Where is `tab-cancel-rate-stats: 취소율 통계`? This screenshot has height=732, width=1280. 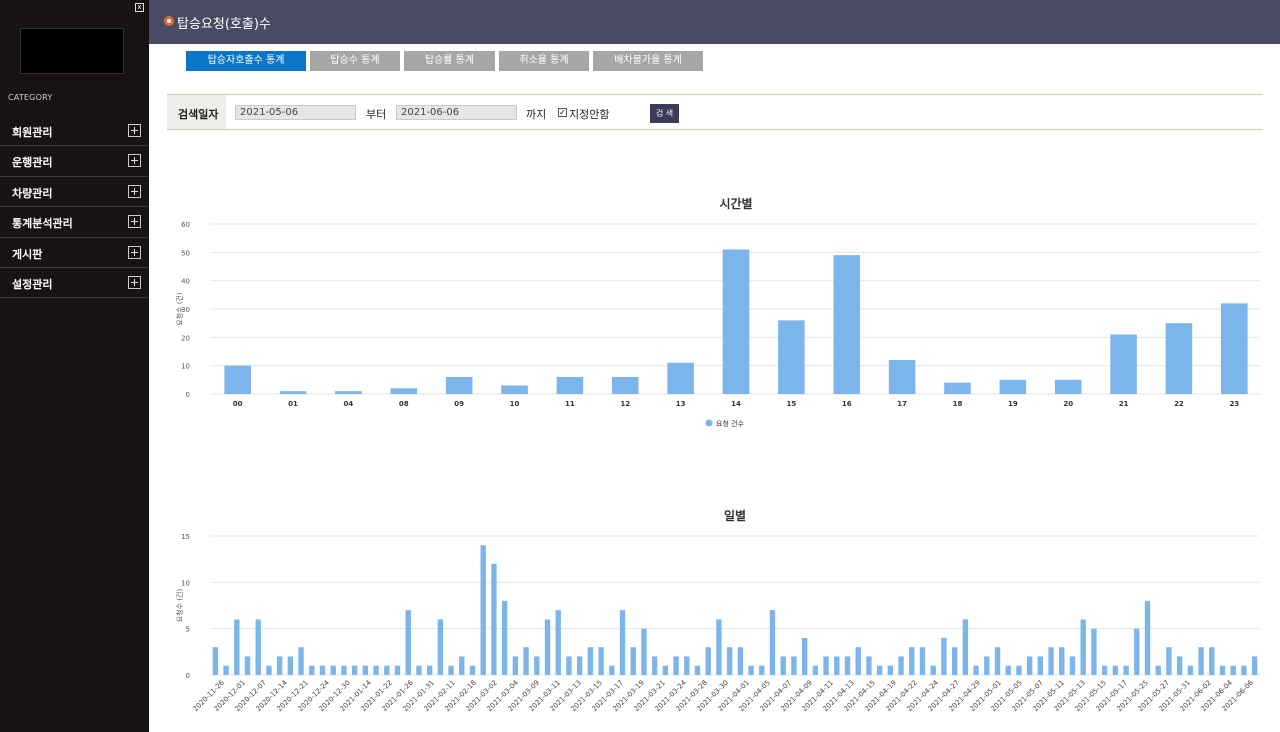 tab-cancel-rate-stats: 취소율 통계 is located at coordinates (544, 61).